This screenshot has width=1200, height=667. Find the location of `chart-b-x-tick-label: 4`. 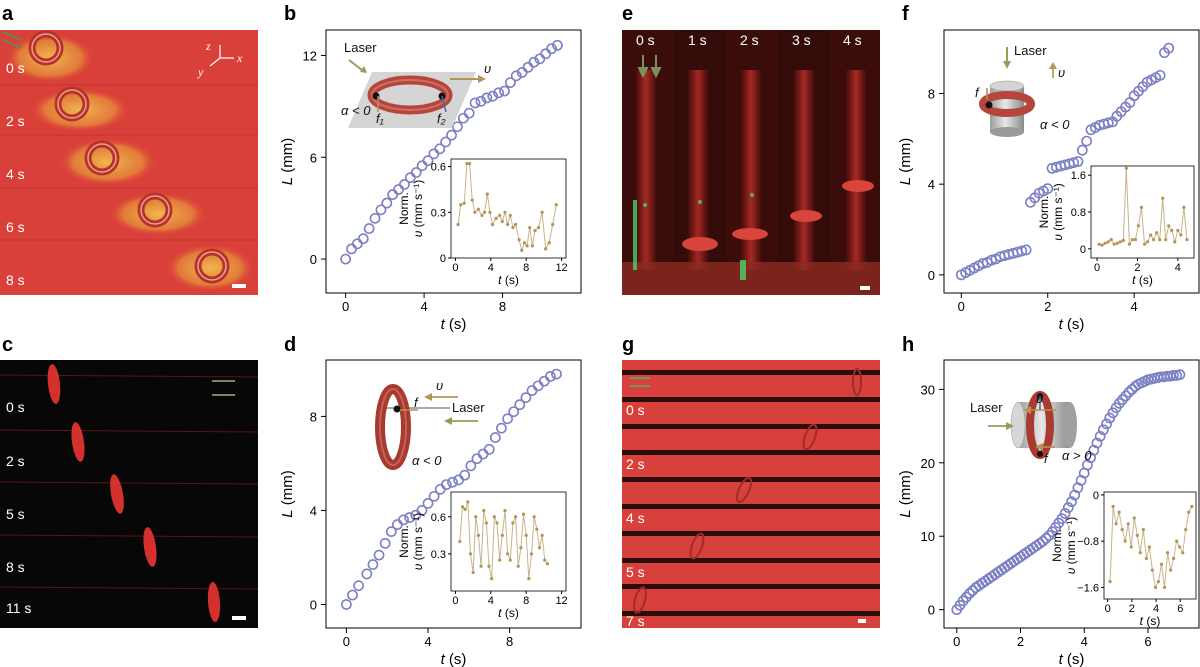

chart-b-x-tick-label: 4 is located at coordinates (423, 306).